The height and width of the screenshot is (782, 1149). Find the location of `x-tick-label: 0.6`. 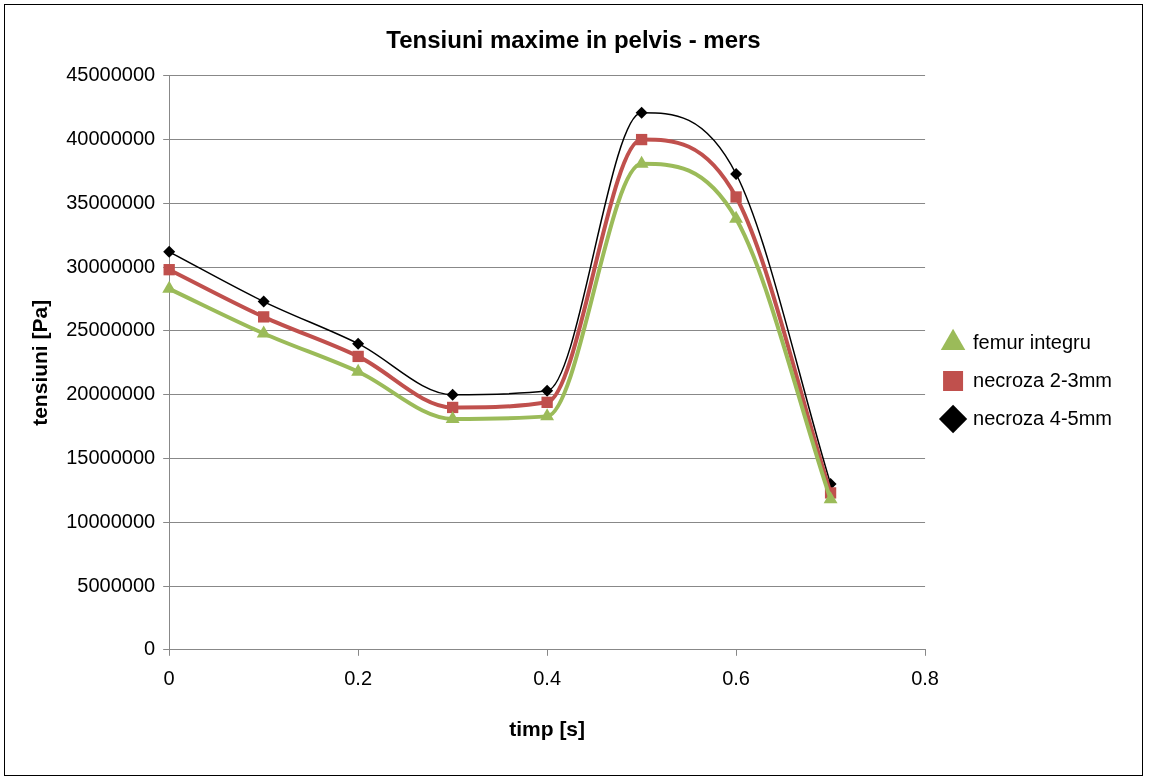

x-tick-label: 0.6 is located at coordinates (736, 678).